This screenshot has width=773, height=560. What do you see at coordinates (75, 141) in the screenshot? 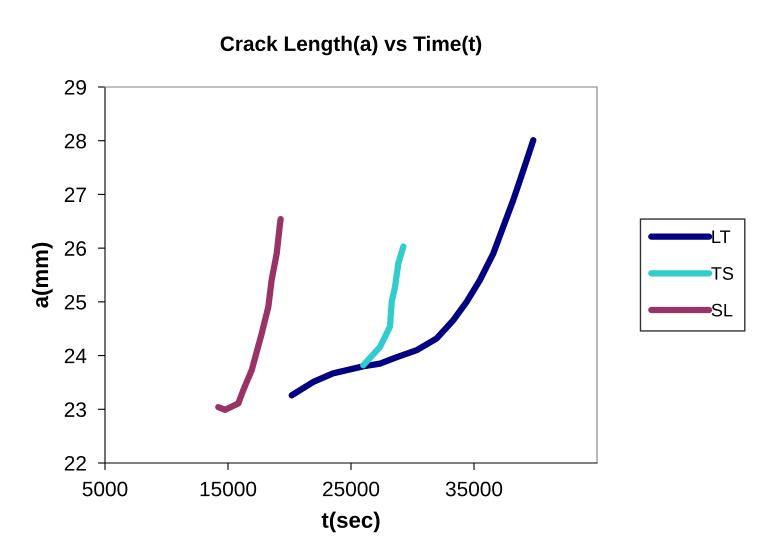
I see `y-tick-label: 28` at bounding box center [75, 141].